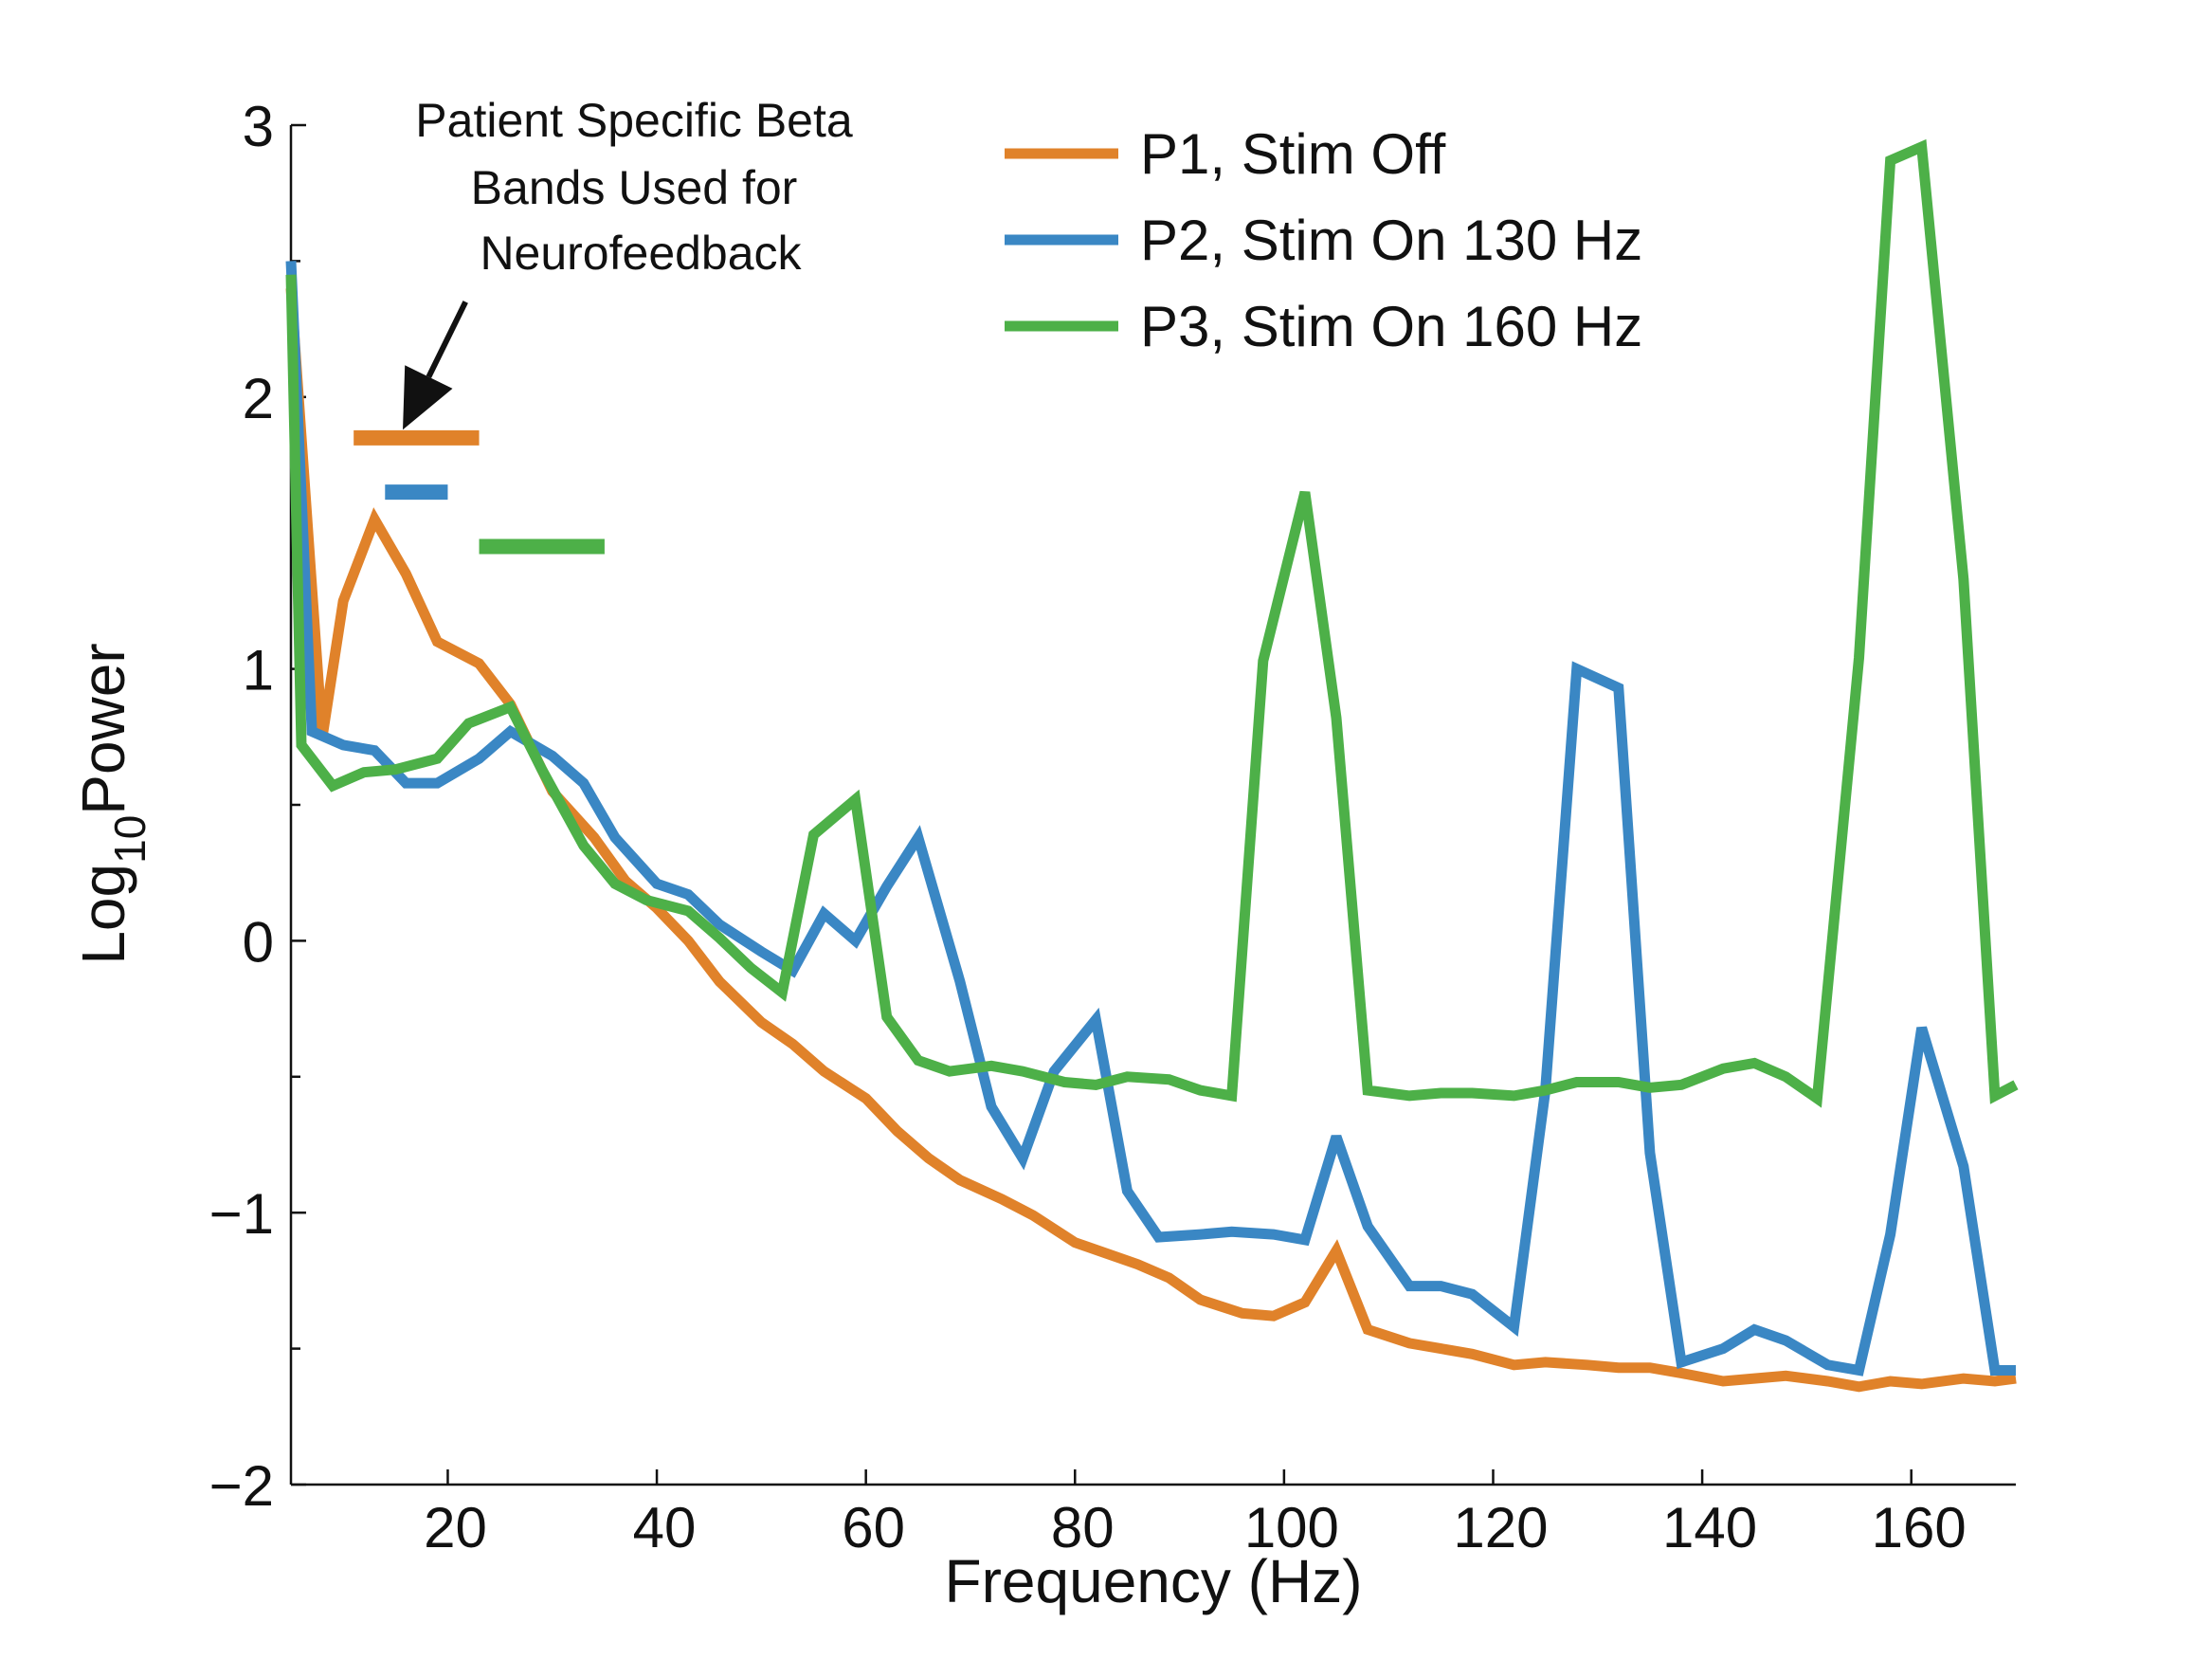 This screenshot has height=1659, width=2212. I want to click on annotation-line-2: Bands Used for, so click(634, 187).